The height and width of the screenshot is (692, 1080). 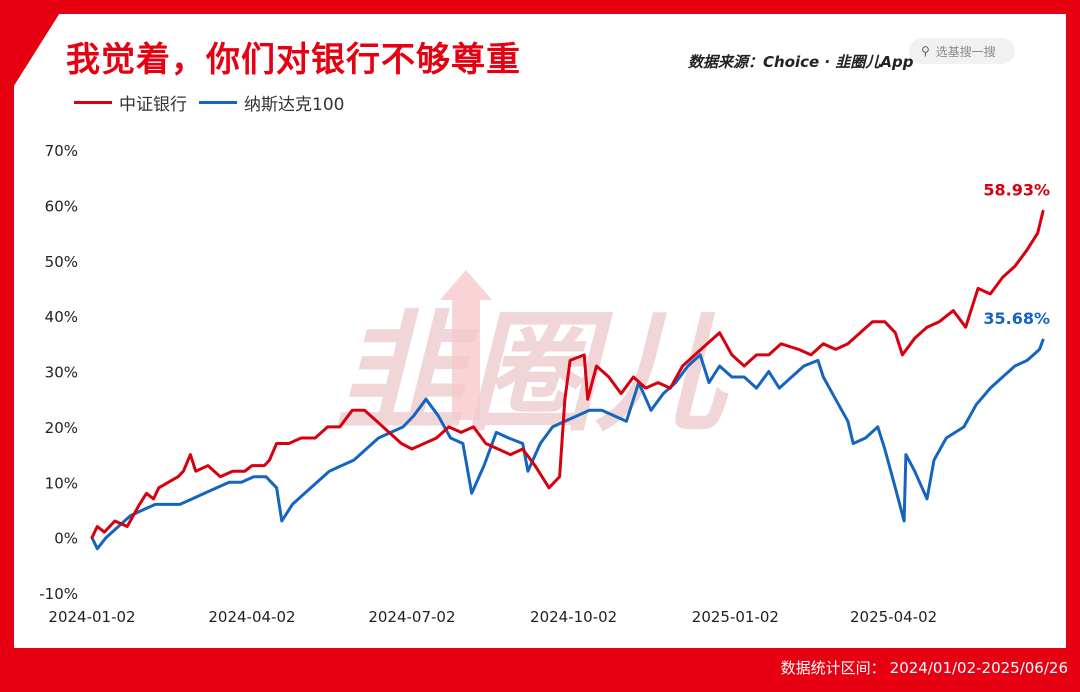 What do you see at coordinates (978, 668) in the screenshot?
I see `footer-range-value: 2024/01/02-2025/06/26` at bounding box center [978, 668].